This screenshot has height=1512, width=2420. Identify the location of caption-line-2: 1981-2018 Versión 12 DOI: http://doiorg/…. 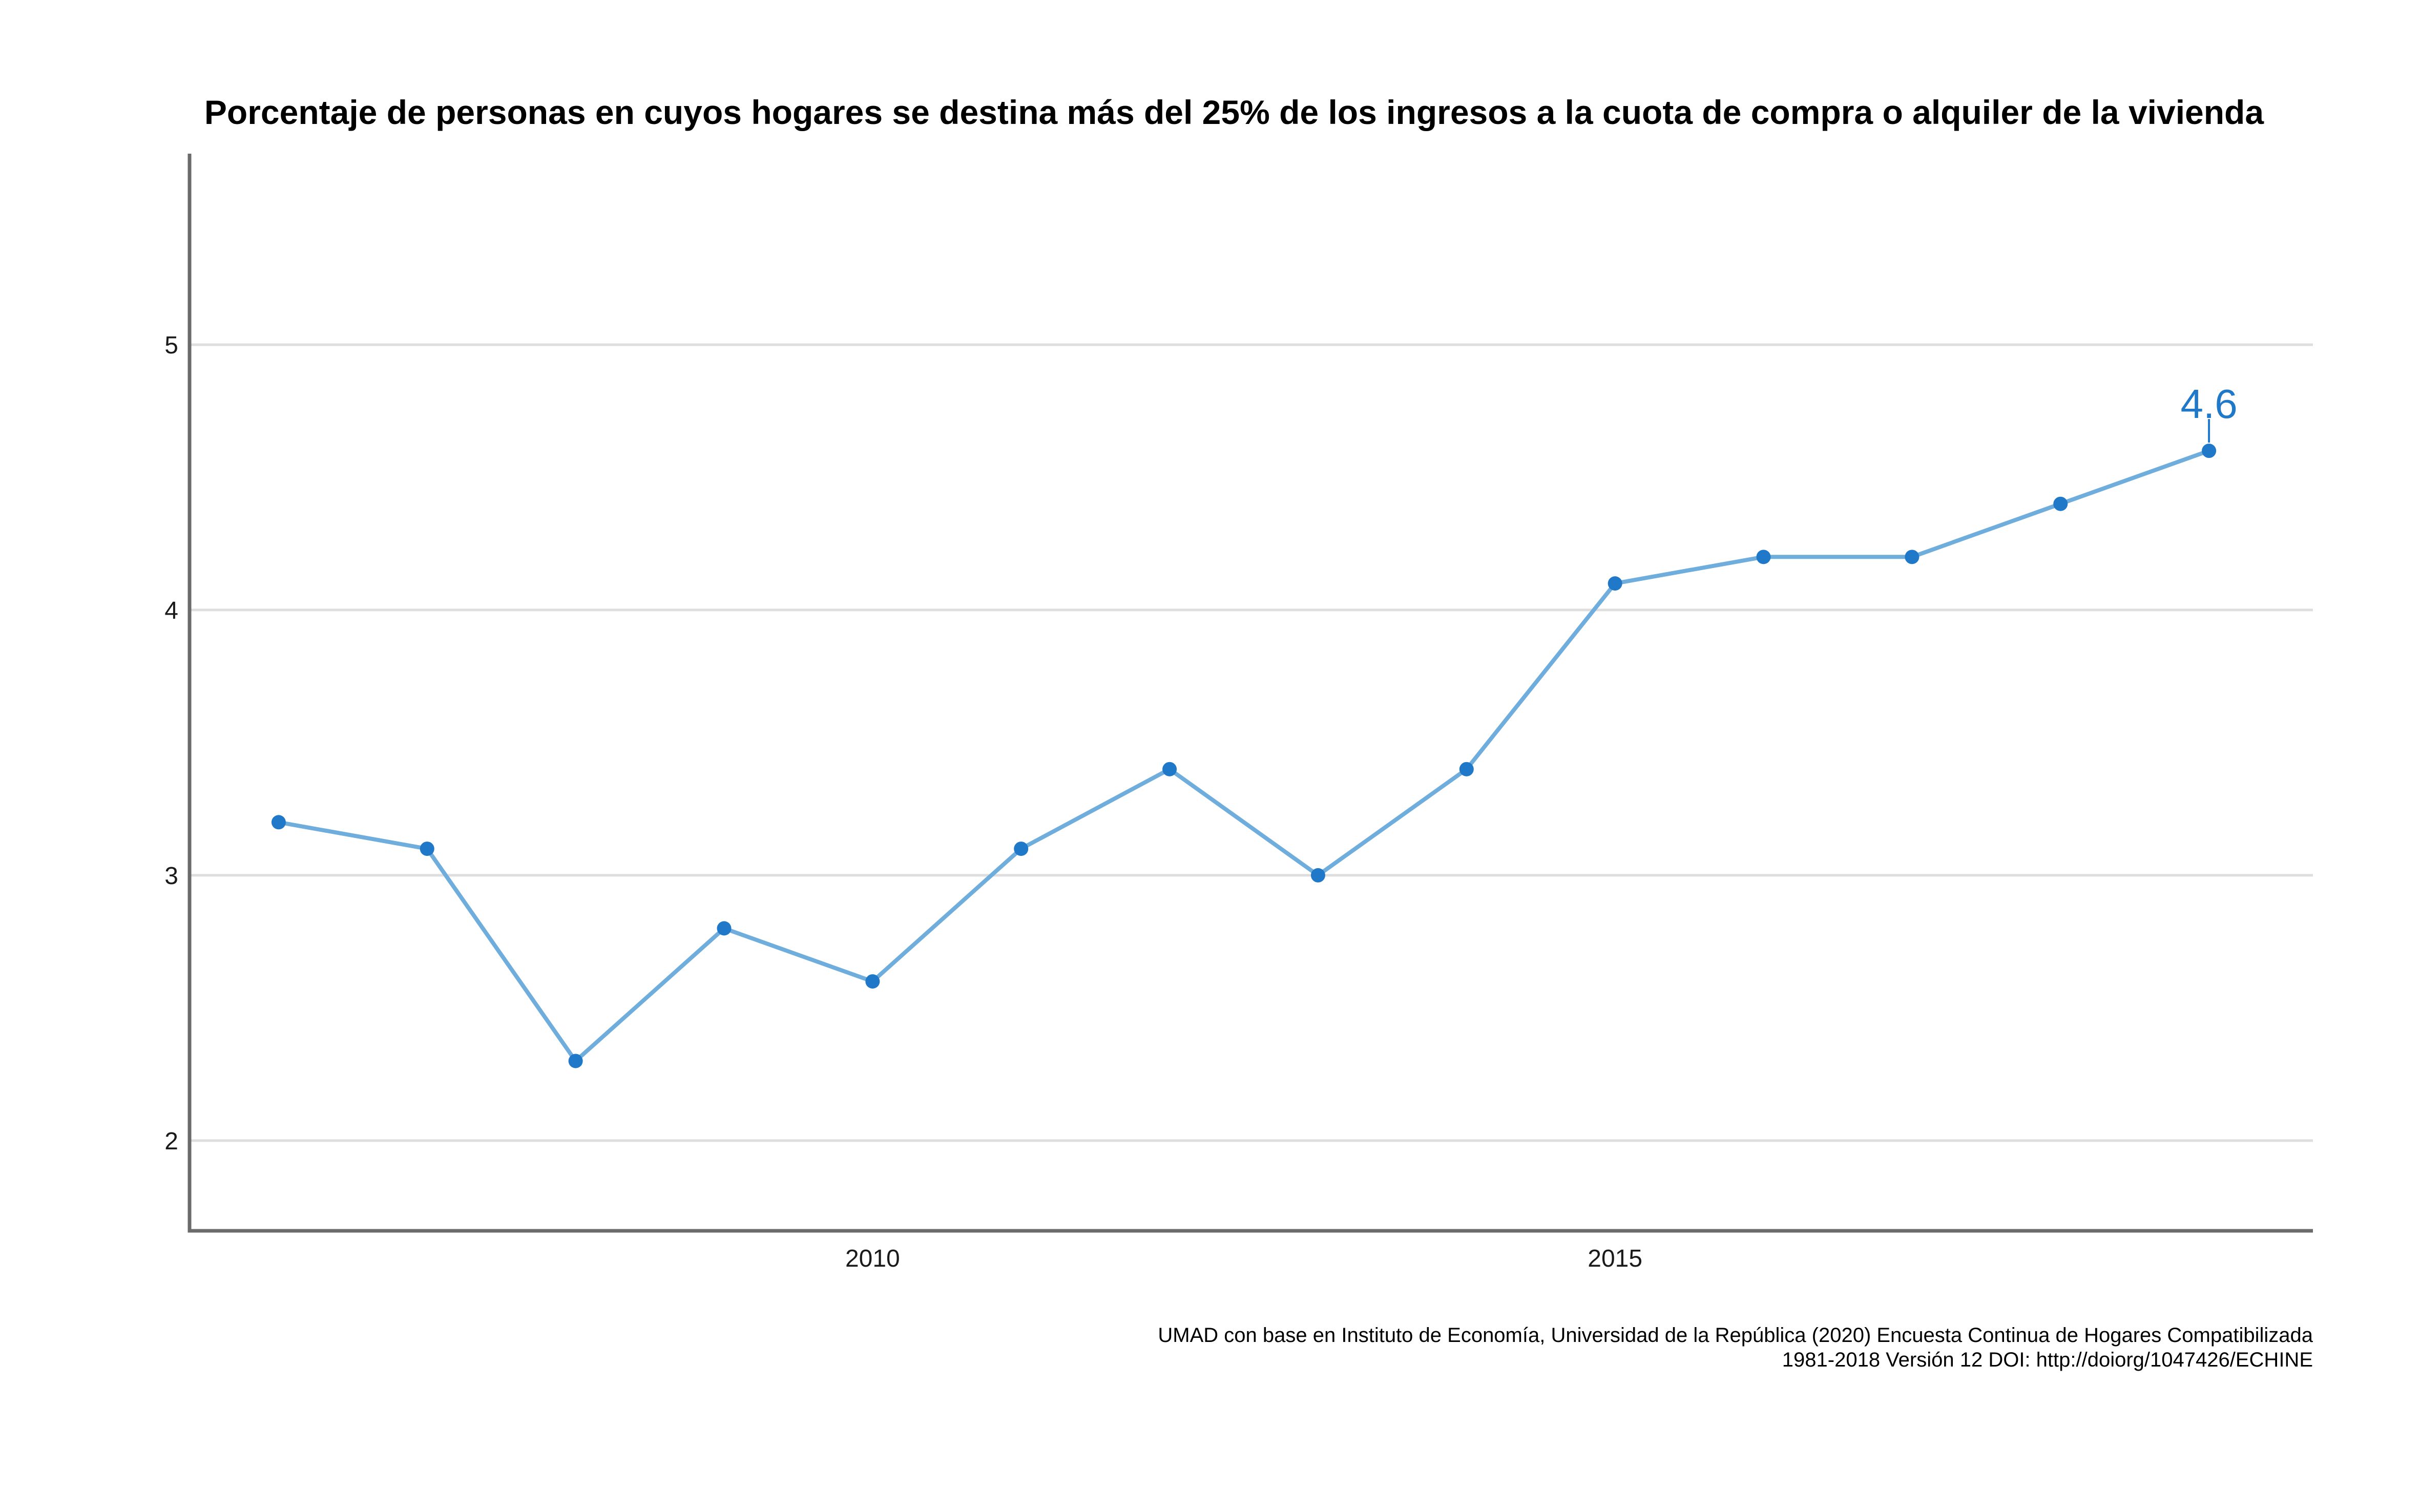
(2047, 1360).